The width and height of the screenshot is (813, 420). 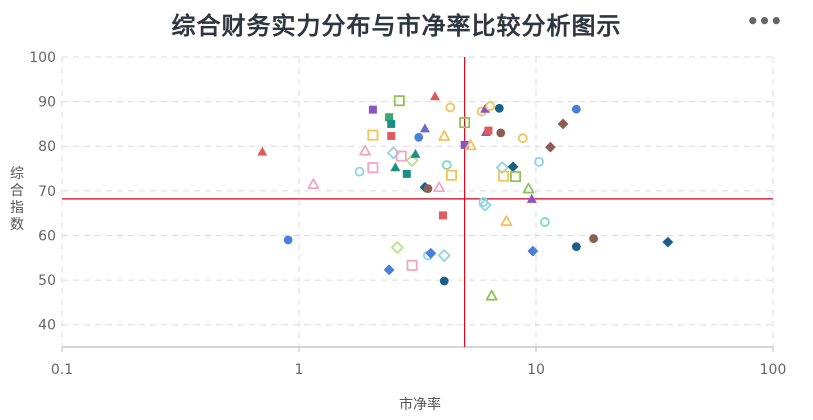 What do you see at coordinates (62, 370) in the screenshot?
I see `x-tick-label: 0.1` at bounding box center [62, 370].